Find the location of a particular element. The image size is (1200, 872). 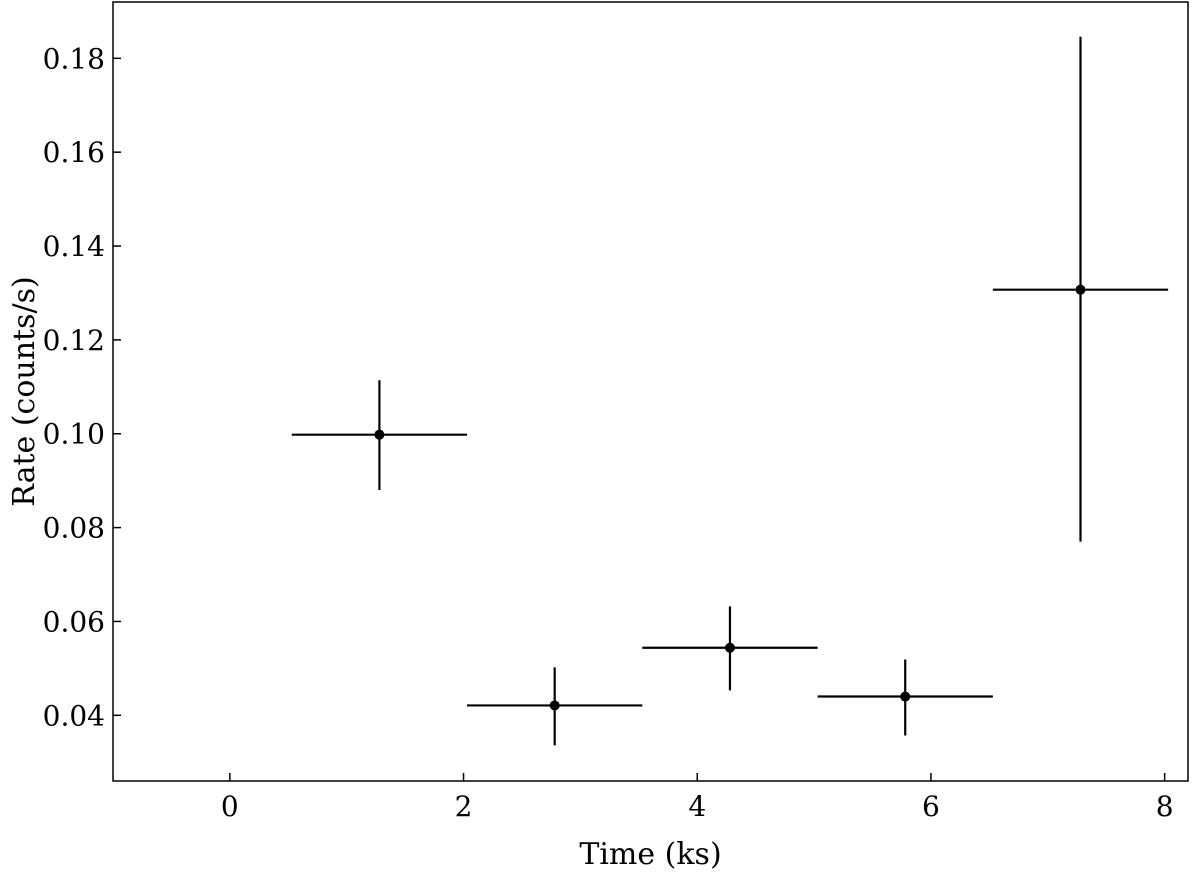

y-tick-label: 0.14 is located at coordinates (74, 246).